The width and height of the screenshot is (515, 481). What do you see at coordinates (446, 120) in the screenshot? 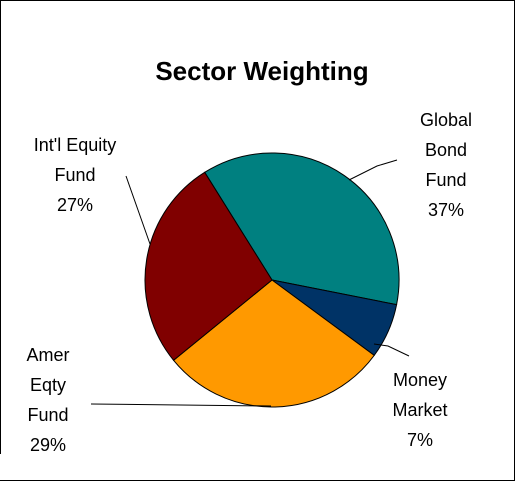
I see `slice-category-label: Global` at bounding box center [446, 120].